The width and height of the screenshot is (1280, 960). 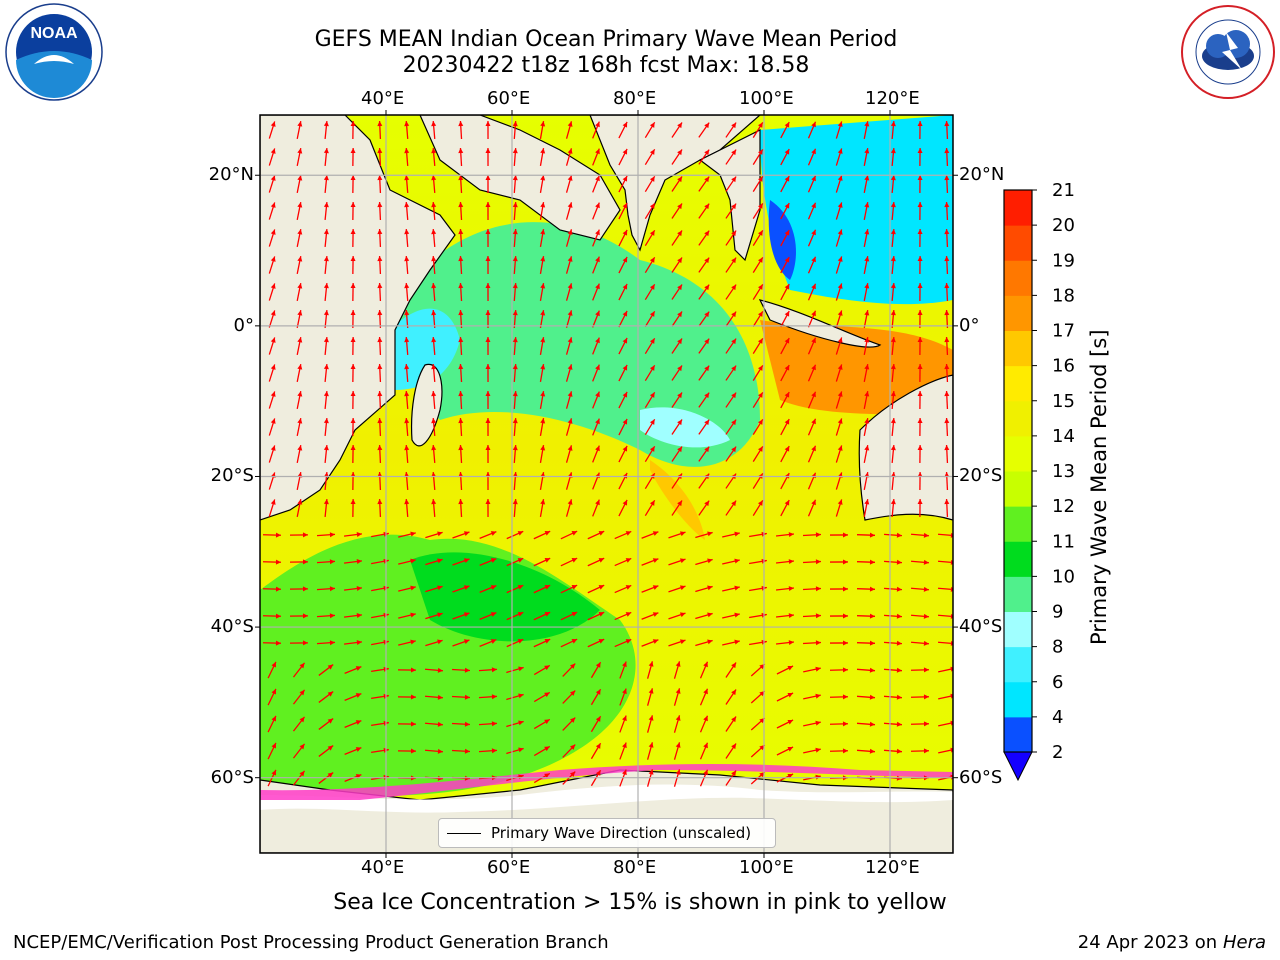 What do you see at coordinates (981, 627) in the screenshot?
I see `y-tick-label-right: 40°S` at bounding box center [981, 627].